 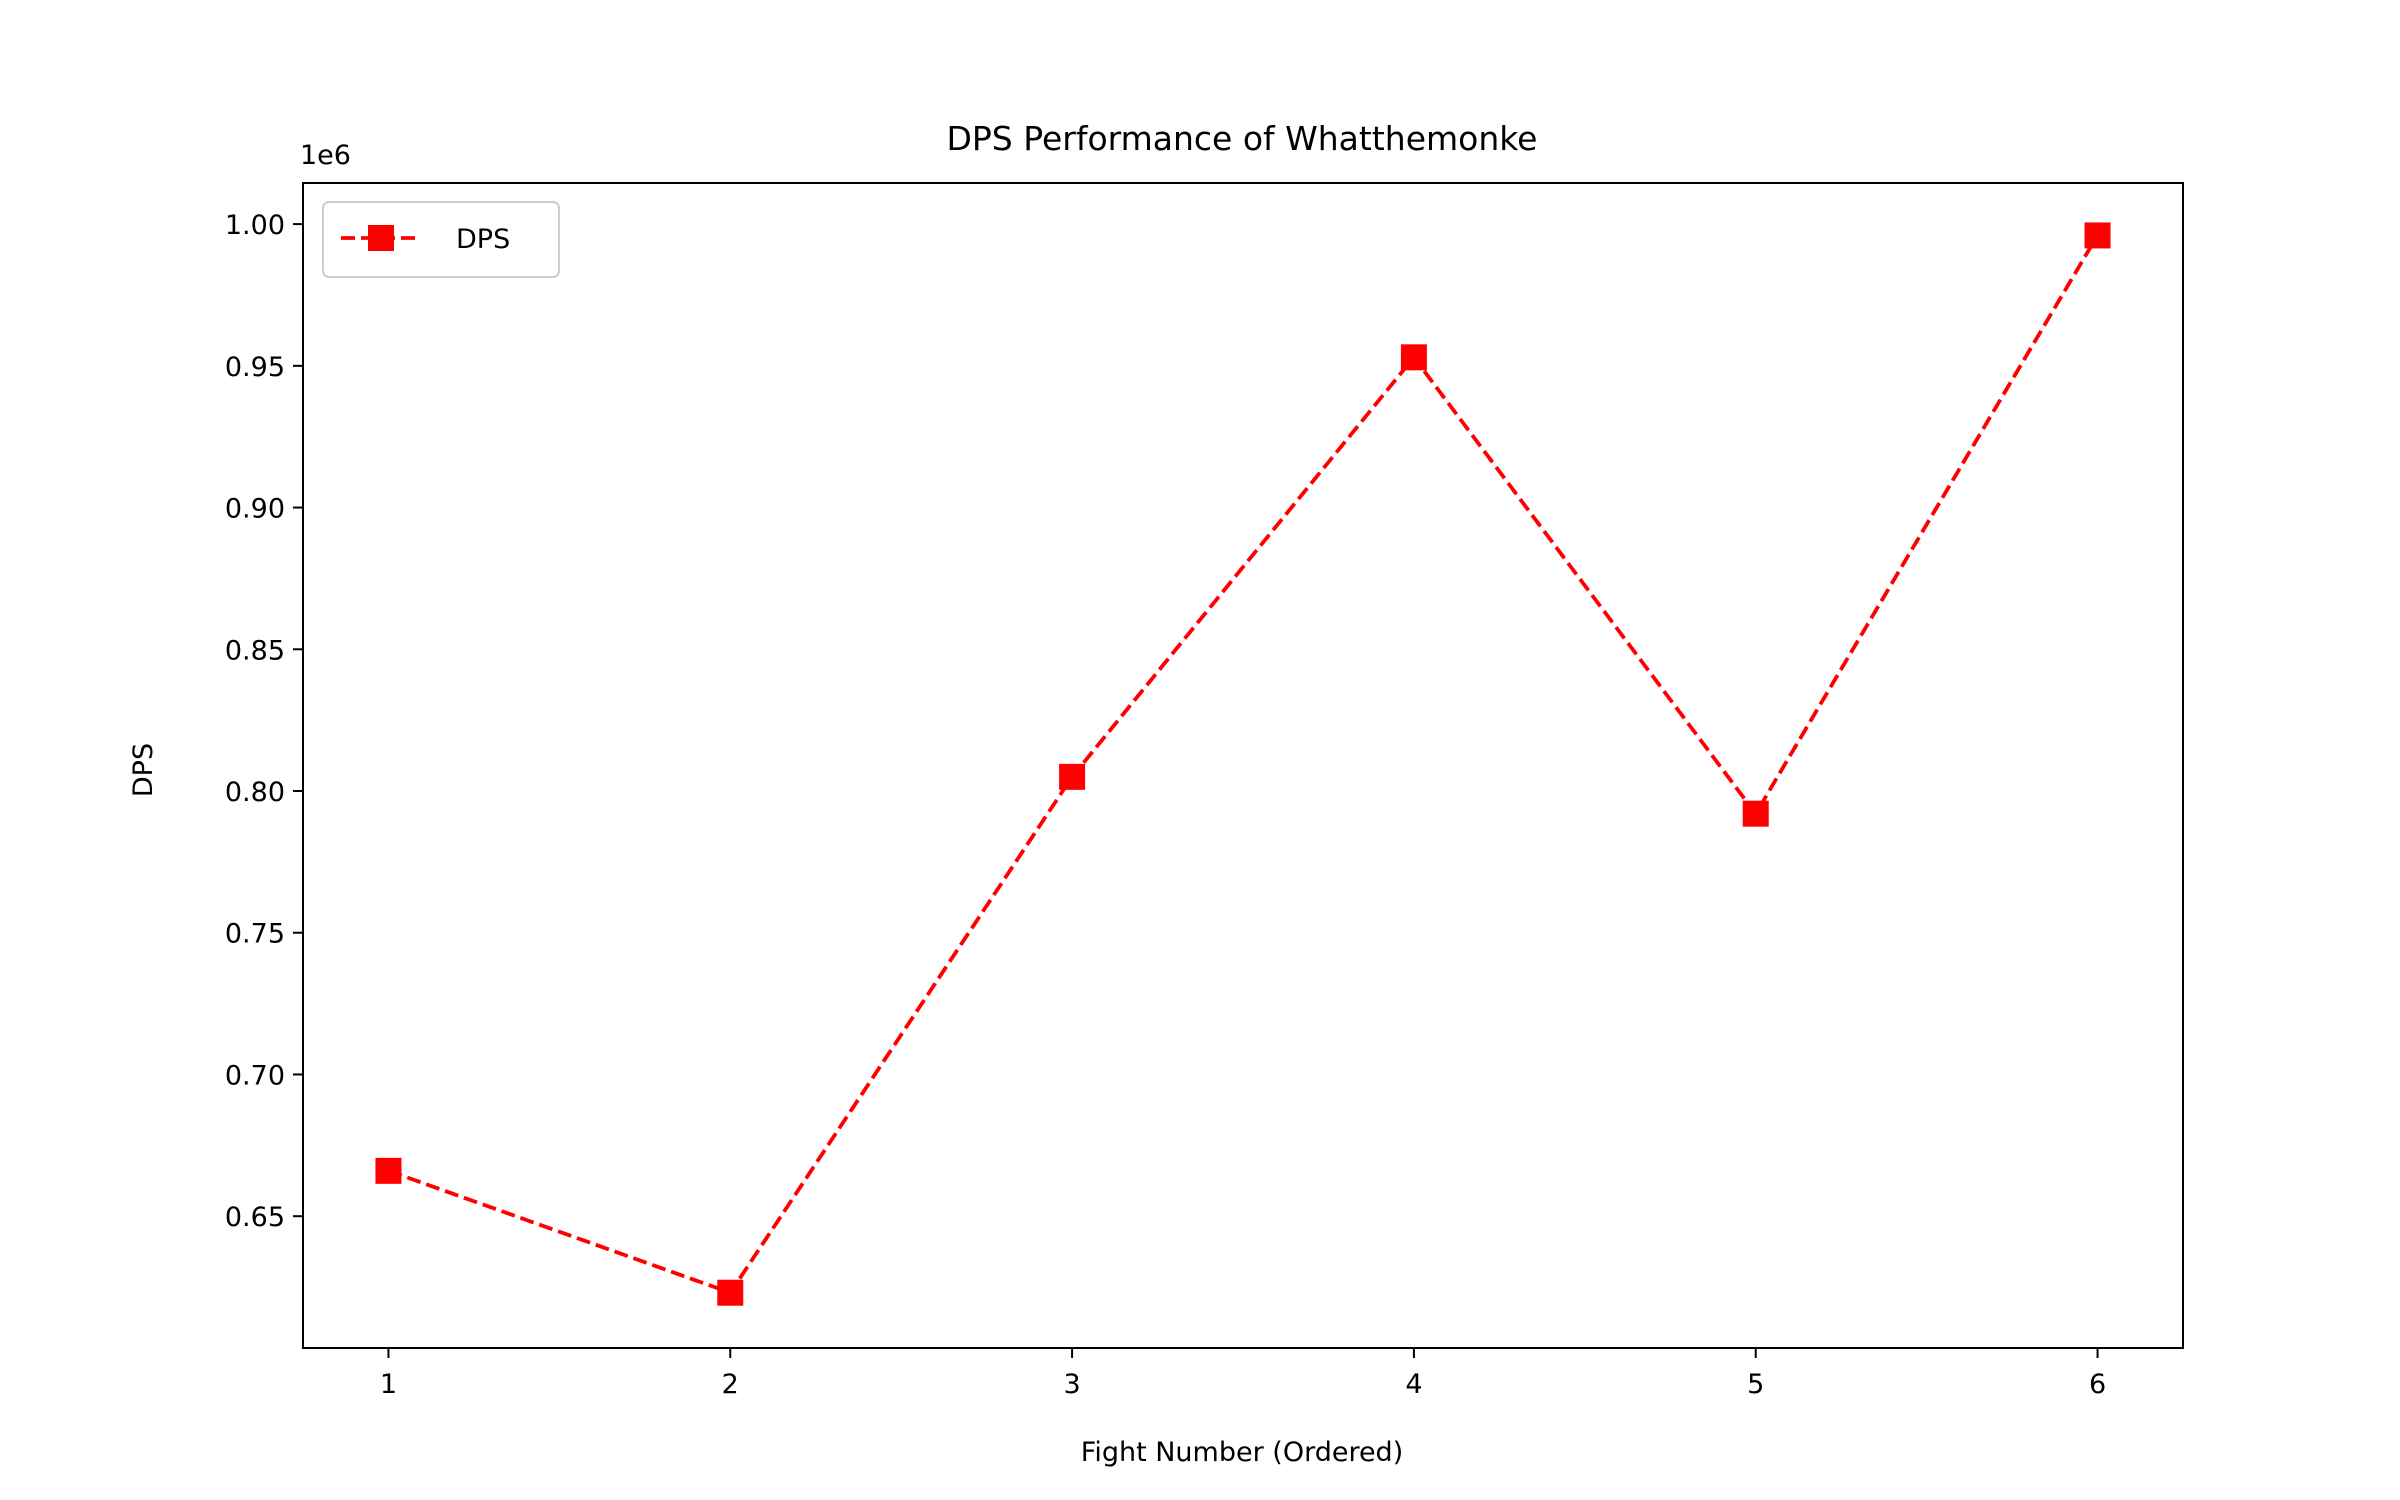 I want to click on chart-title: DPS Performance of Whatthemonke, so click(x=1241, y=138).